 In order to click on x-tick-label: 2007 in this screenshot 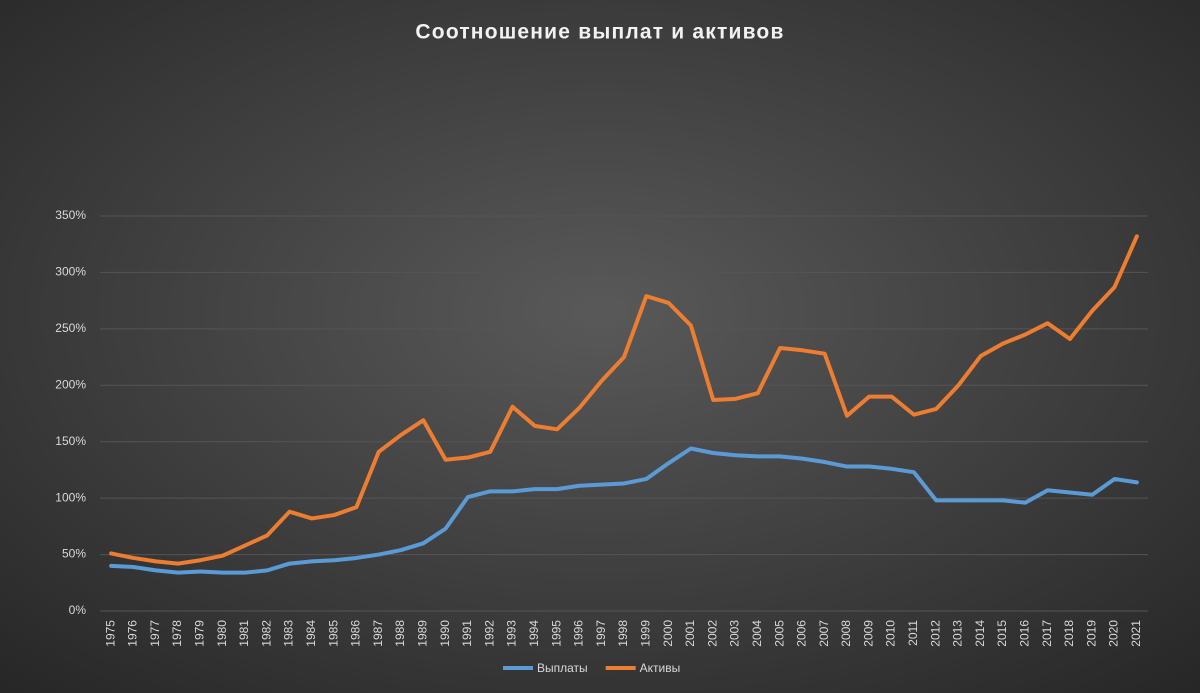, I will do `click(824, 633)`.